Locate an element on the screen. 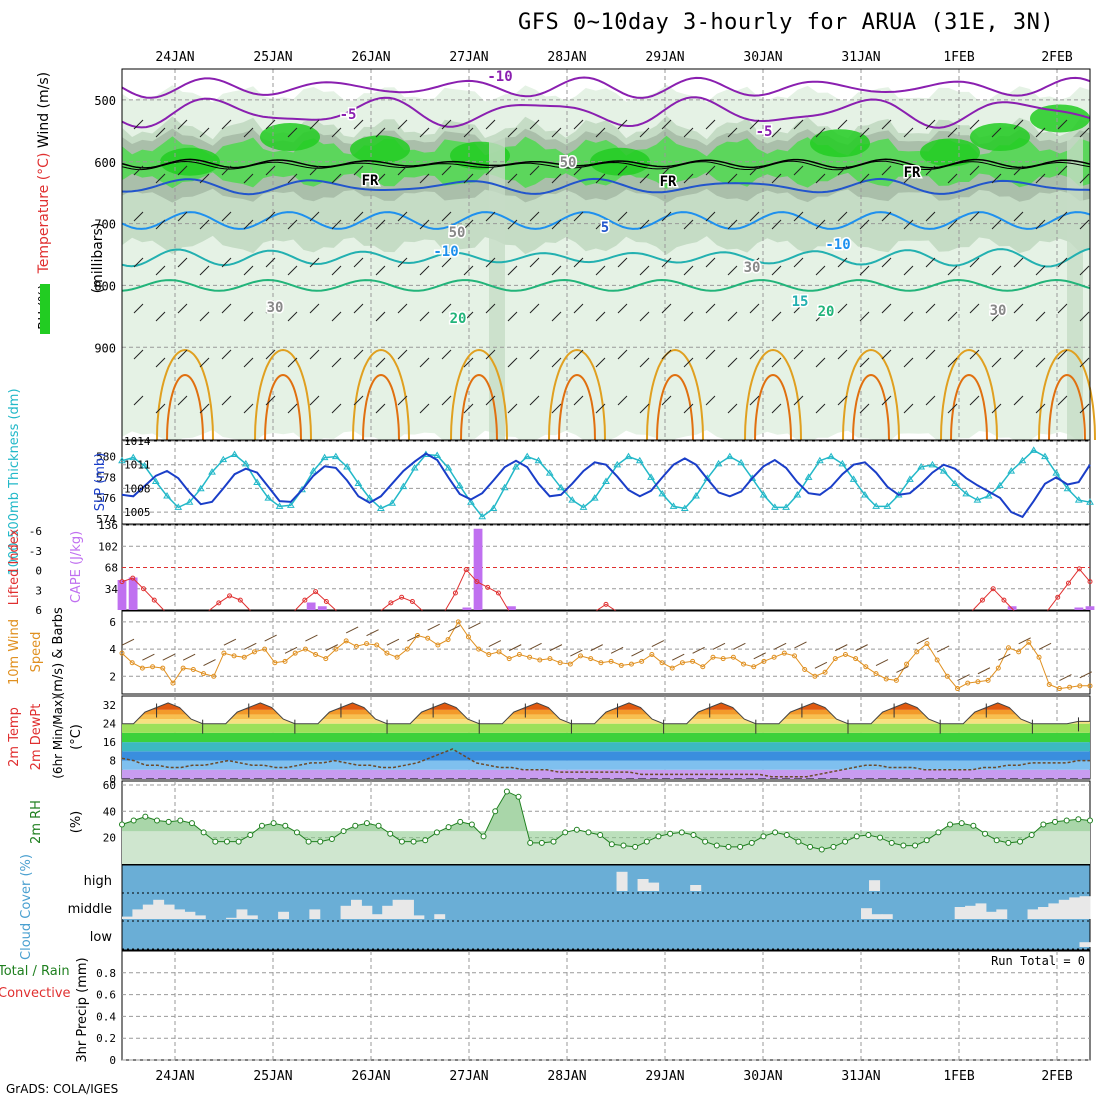 This screenshot has width=1100, height=1100. chart-title: GFS 0~10day 3-hourly for ARUA (31E, 3N) is located at coordinates (786, 22).